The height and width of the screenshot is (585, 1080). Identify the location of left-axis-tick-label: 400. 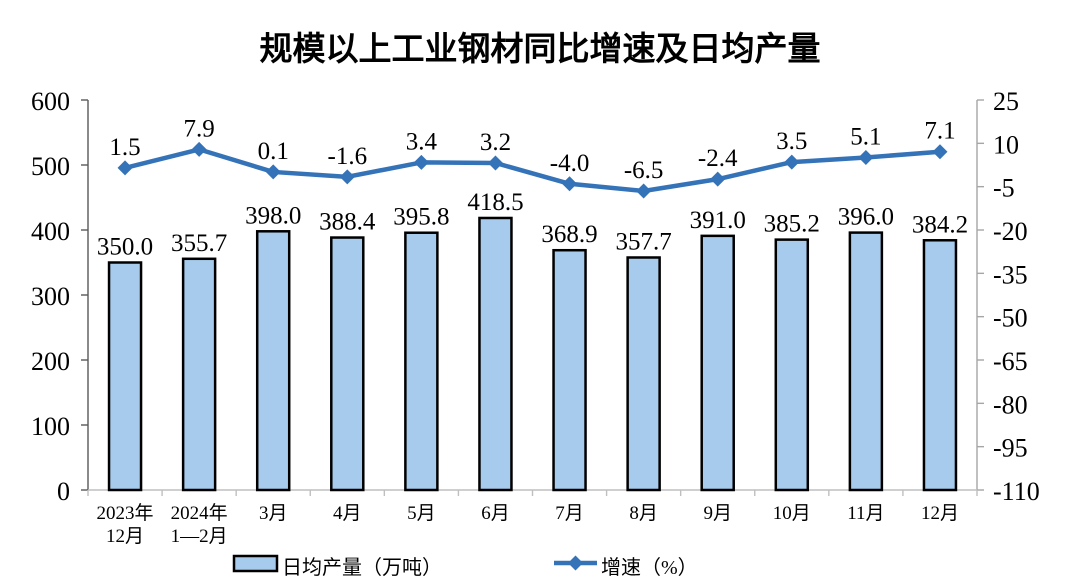
(50, 231).